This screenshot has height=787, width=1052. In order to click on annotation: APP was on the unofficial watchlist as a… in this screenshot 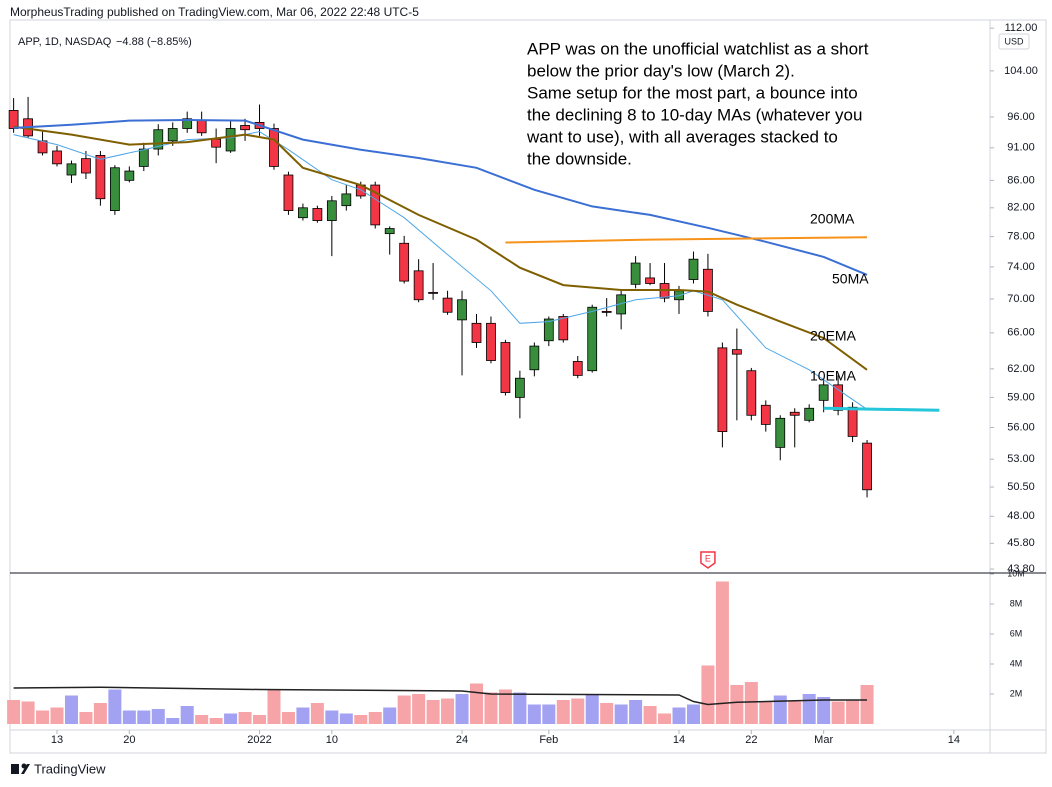, I will do `click(698, 48)`.